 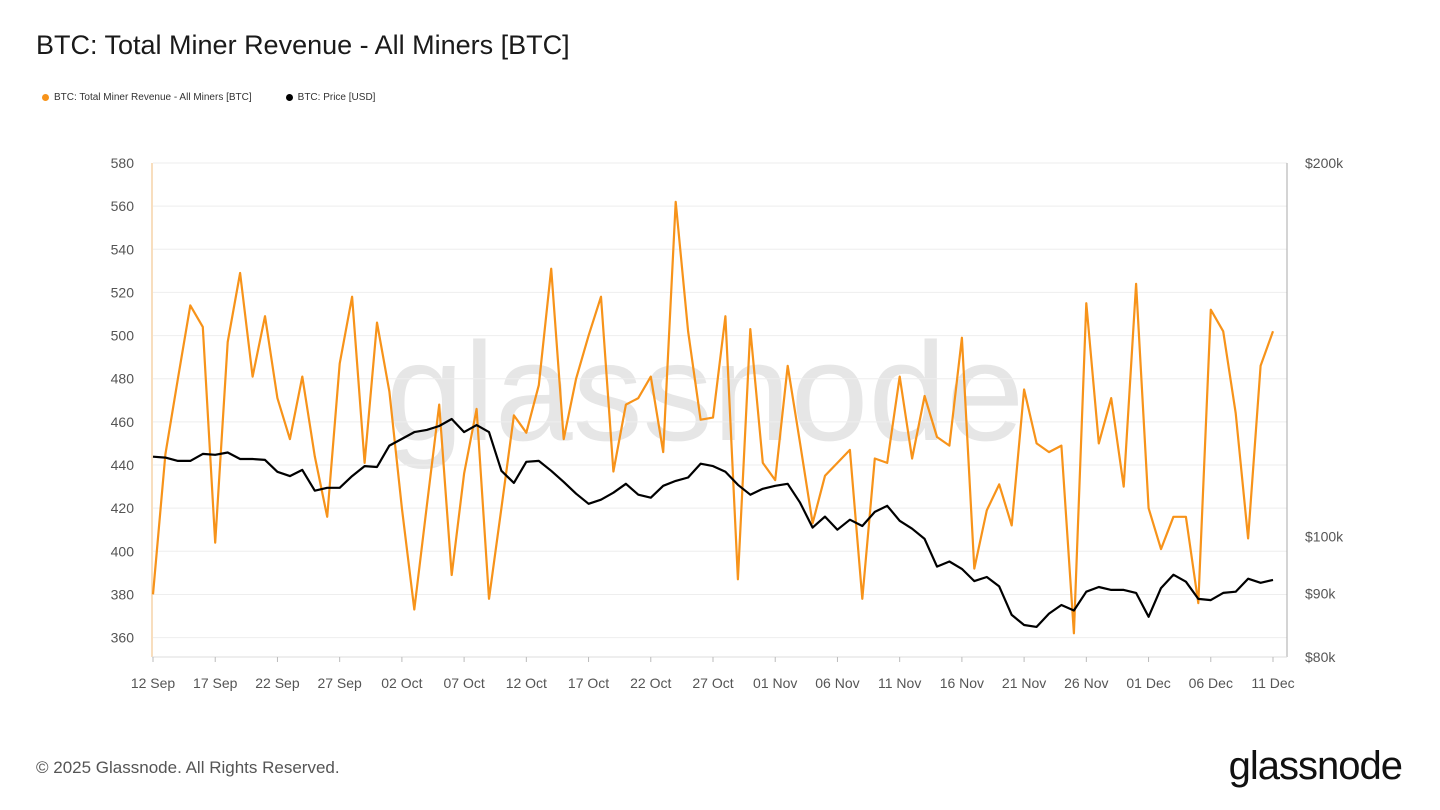 What do you see at coordinates (123, 508) in the screenshot?
I see `y-left-tick-label: 420` at bounding box center [123, 508].